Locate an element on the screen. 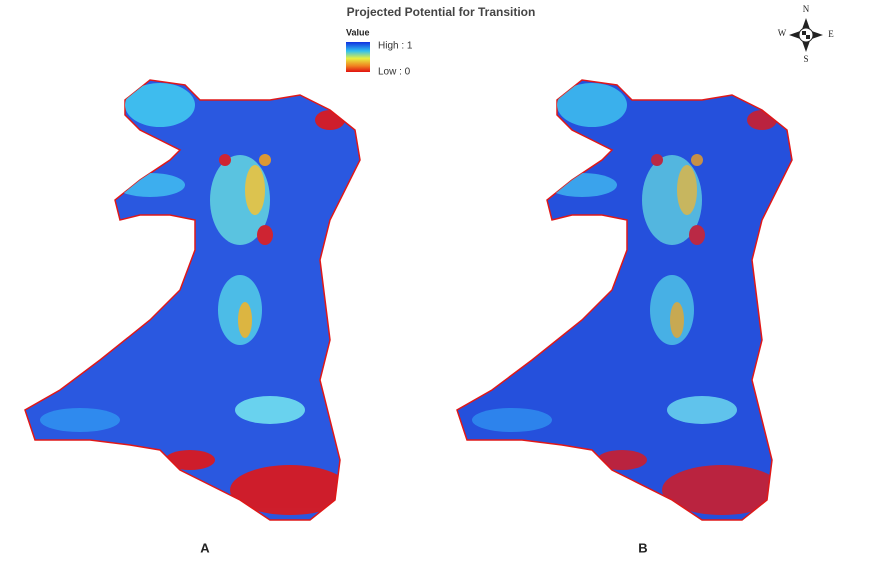 The width and height of the screenshot is (870, 577). compass-w: W is located at coordinates (782, 33).